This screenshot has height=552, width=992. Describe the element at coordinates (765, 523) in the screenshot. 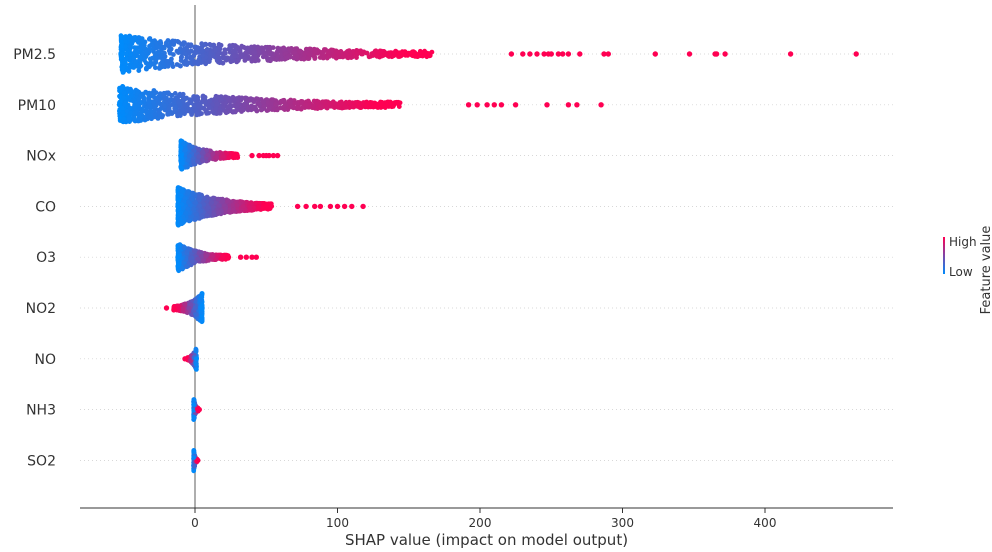

I see `x-tick-label: 400` at that location.